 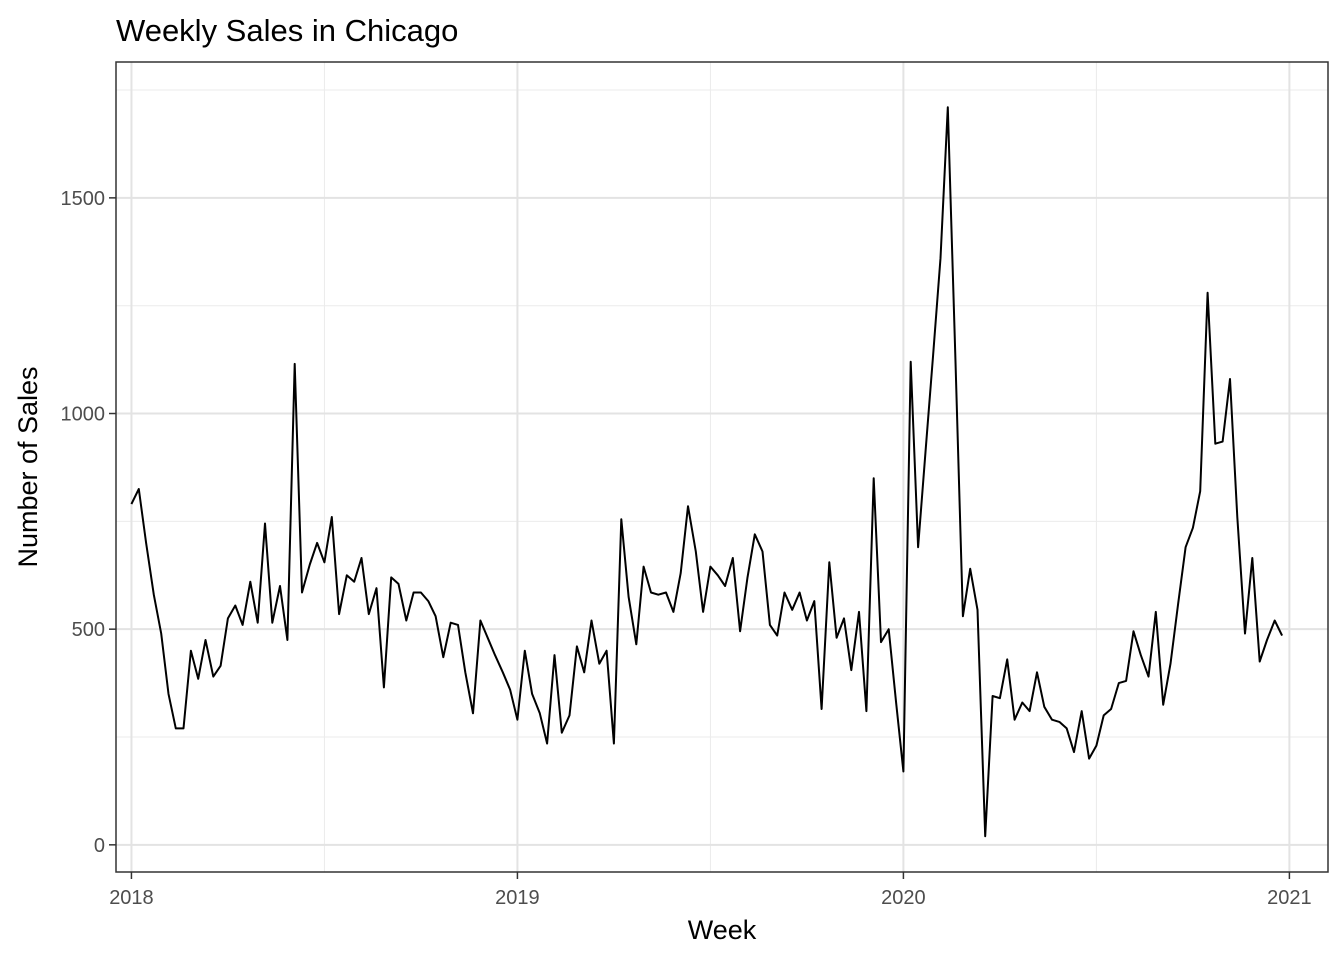 What do you see at coordinates (722, 930) in the screenshot?
I see `x-axis-title: Week` at bounding box center [722, 930].